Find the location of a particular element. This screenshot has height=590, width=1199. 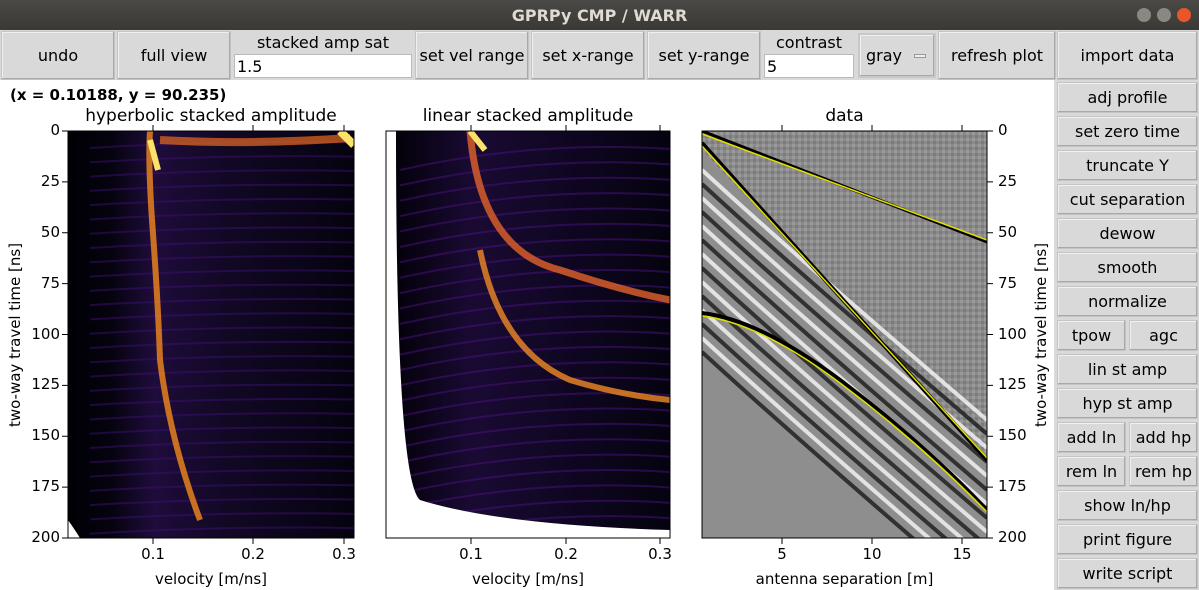

sidebar-button-set-zero-time: set zero time is located at coordinates (1127, 131).